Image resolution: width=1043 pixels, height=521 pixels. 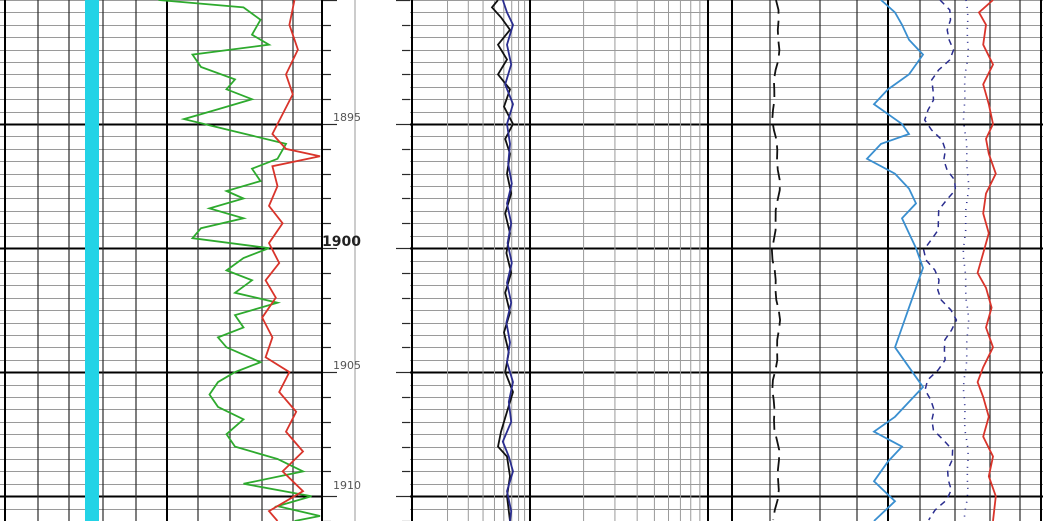 What do you see at coordinates (366, 260) in the screenshot?
I see `depth-track: 1895 1900 1905 1910` at bounding box center [366, 260].